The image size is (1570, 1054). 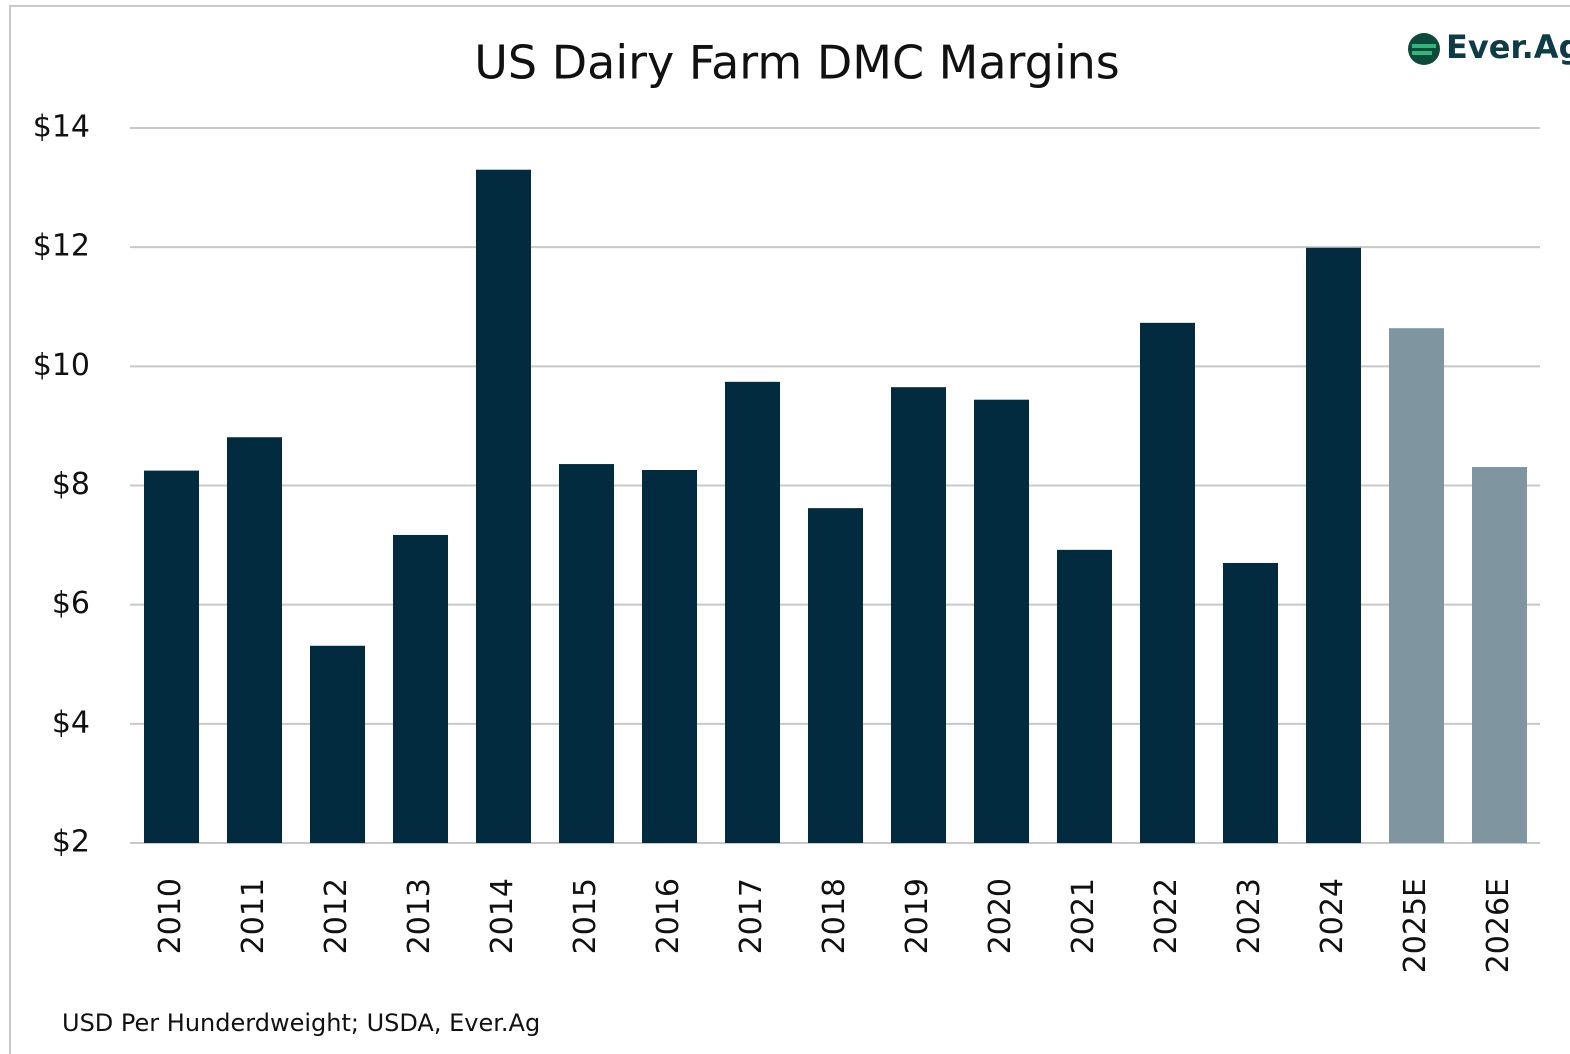 What do you see at coordinates (301, 1023) in the screenshot?
I see `source-note: USD Per Hunderdweight; USDA, Ever.Ag` at bounding box center [301, 1023].